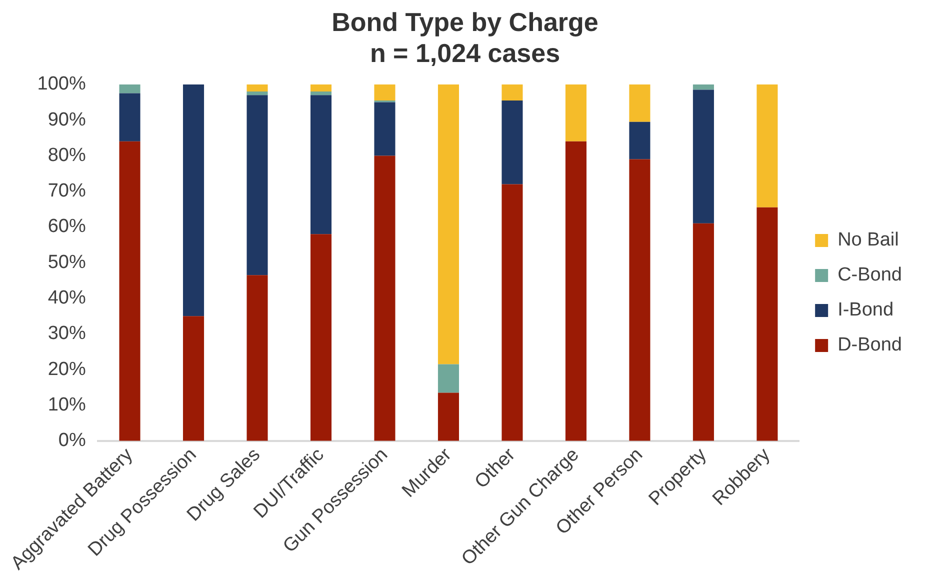 This screenshot has width=930, height=586. Describe the element at coordinates (67, 262) in the screenshot. I see `y-tick-label: 50%` at that location.